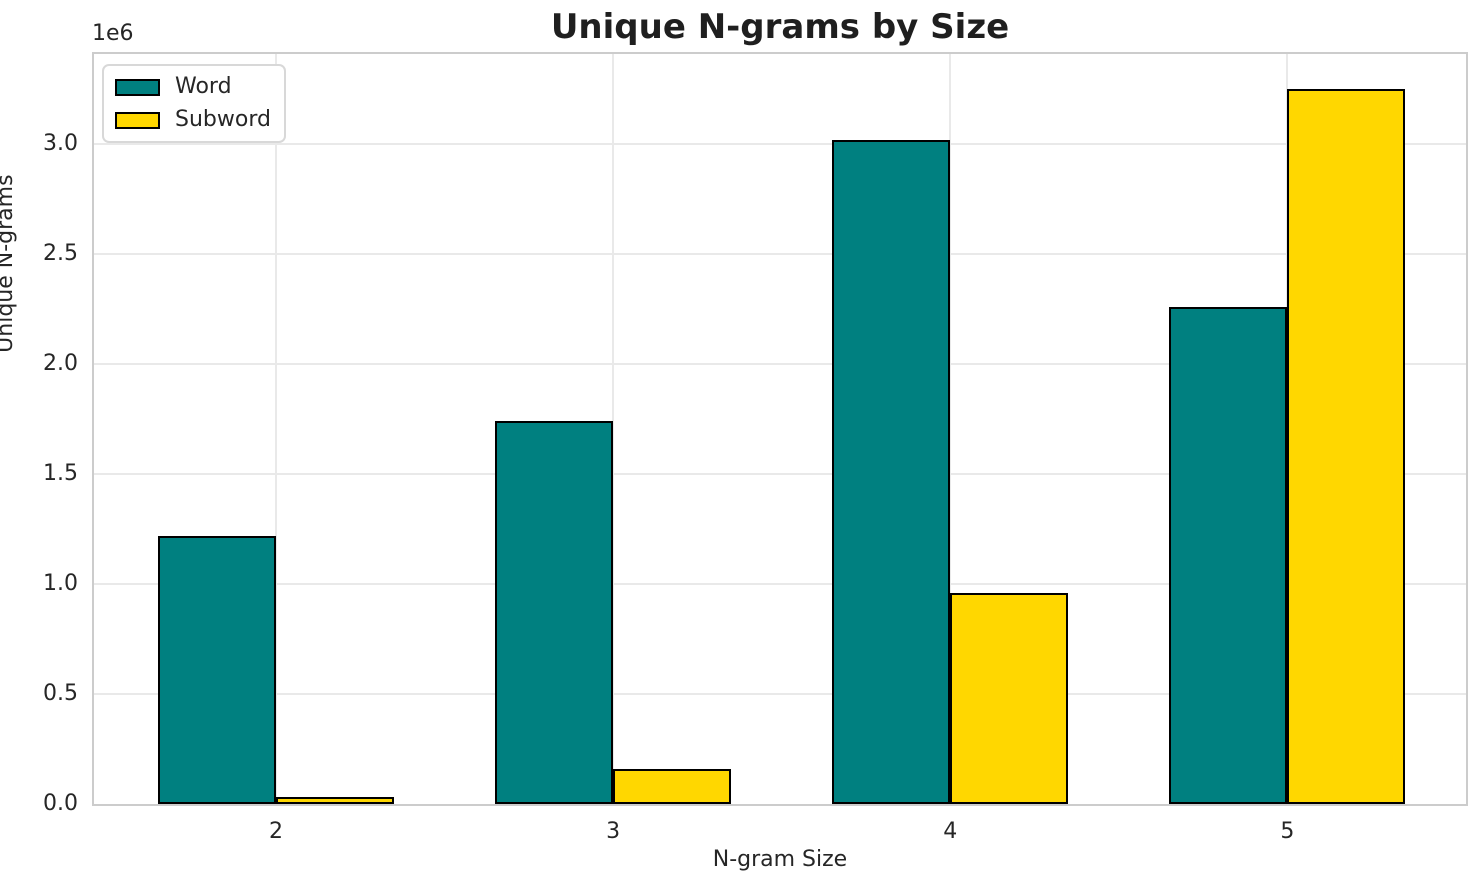 The image size is (1484, 885). Describe the element at coordinates (950, 831) in the screenshot. I see `x-tick-label: 4` at that location.